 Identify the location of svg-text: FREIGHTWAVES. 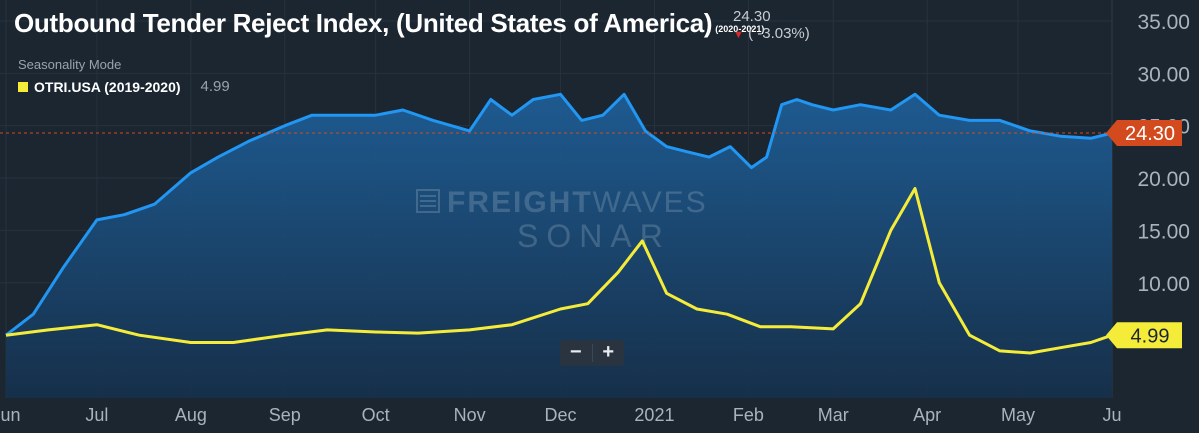
(577, 202).